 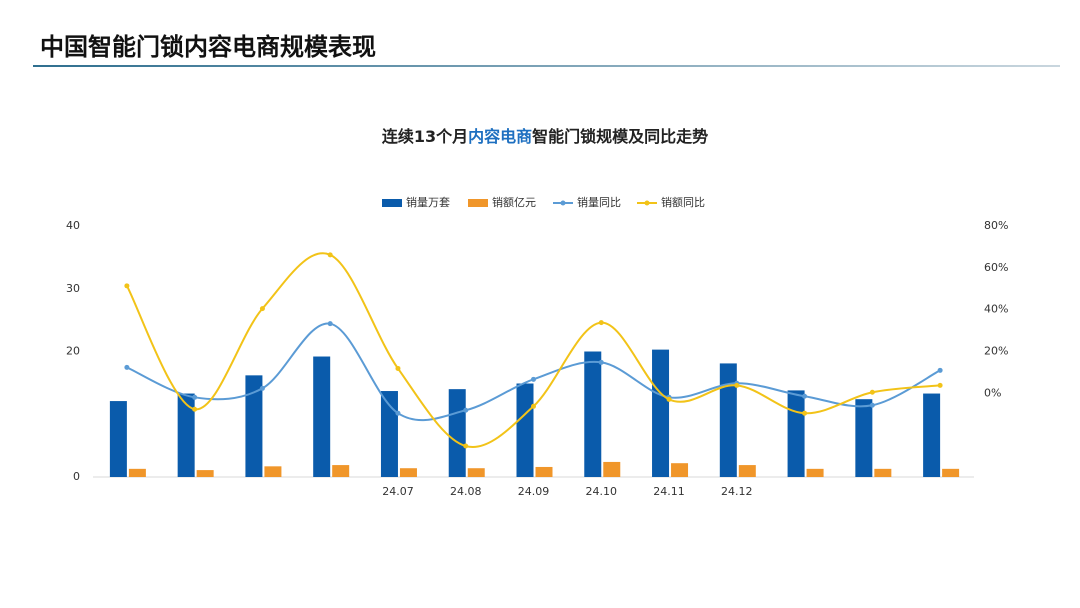 What do you see at coordinates (73, 225) in the screenshot?
I see `y-tick-label: 40` at bounding box center [73, 225].